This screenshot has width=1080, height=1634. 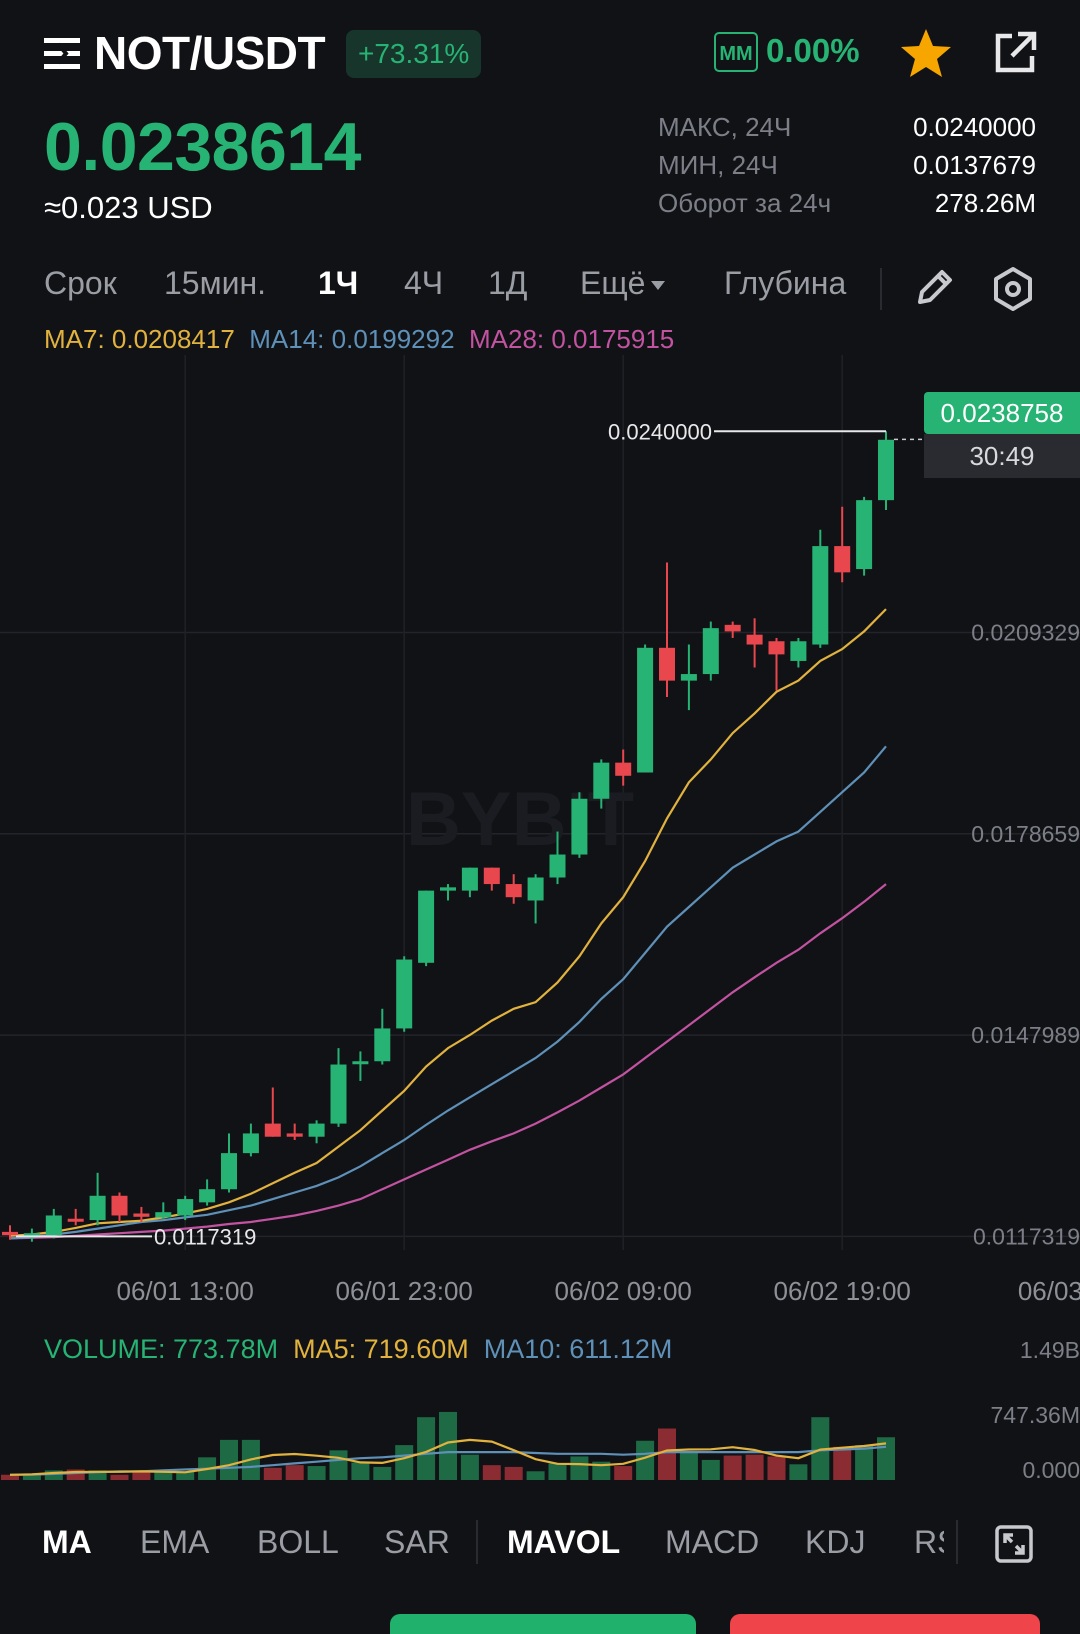 I want to click on sell-button, so click(x=885, y=1624).